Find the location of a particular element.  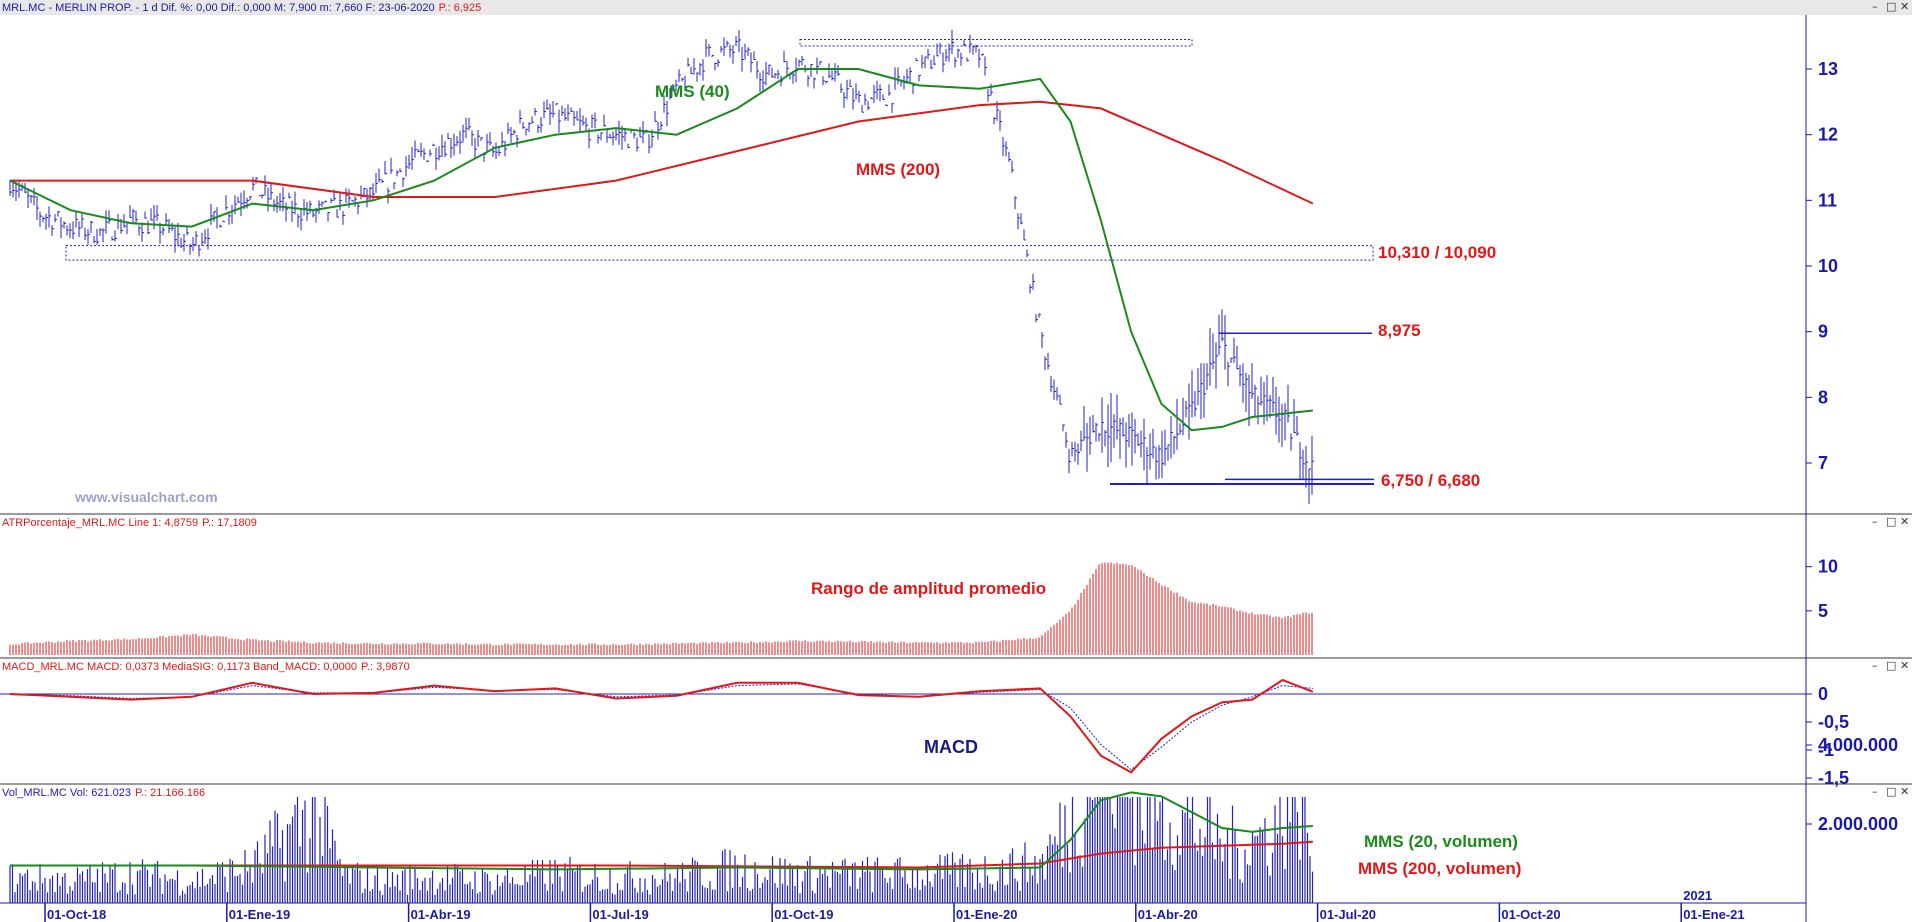

x-tick-label: 01-Jul-20 is located at coordinates (1348, 914).